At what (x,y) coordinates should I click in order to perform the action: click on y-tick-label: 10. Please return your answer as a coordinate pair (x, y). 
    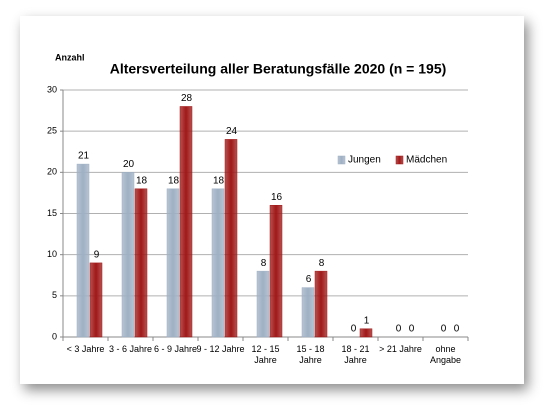
    Looking at the image, I should click on (52, 254).